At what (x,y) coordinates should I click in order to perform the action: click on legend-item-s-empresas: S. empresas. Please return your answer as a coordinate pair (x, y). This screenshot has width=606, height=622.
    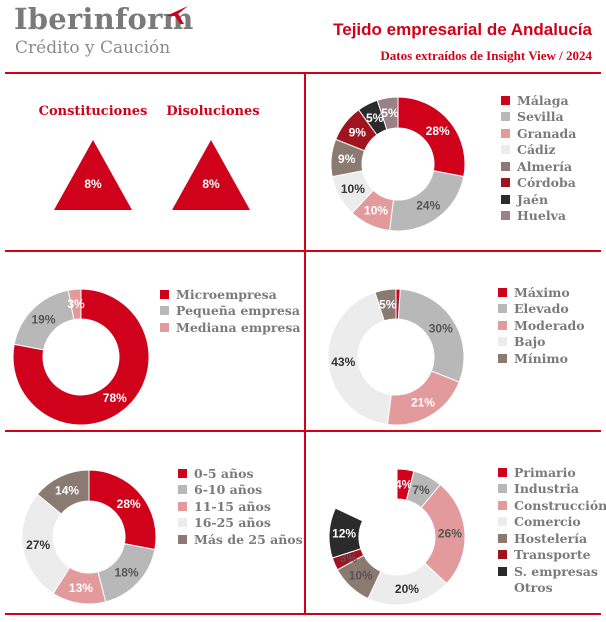
    Looking at the image, I should click on (552, 571).